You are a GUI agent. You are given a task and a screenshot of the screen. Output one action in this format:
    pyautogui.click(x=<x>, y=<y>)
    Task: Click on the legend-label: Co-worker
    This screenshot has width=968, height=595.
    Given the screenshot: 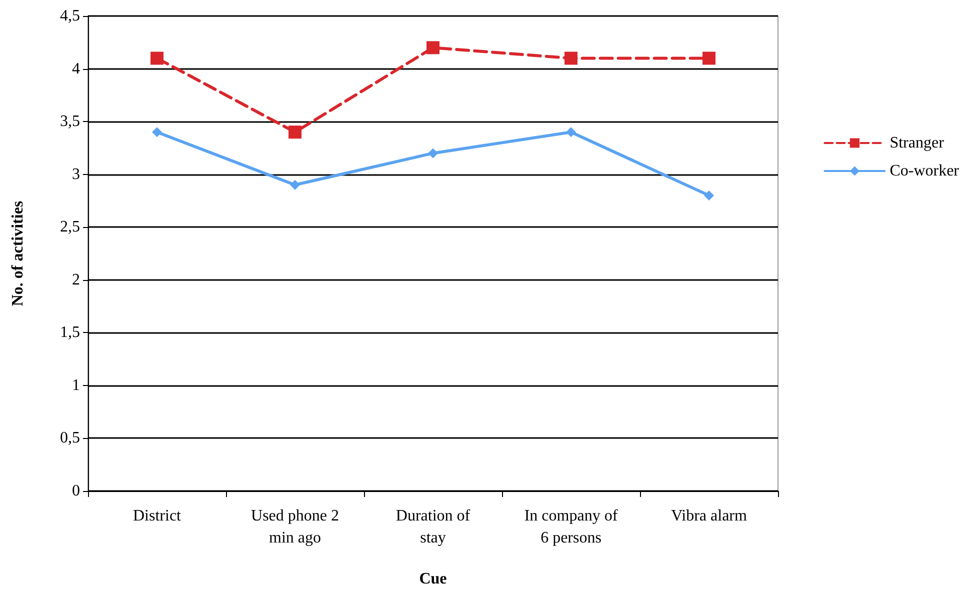 What is the action you would take?
    pyautogui.click(x=925, y=171)
    